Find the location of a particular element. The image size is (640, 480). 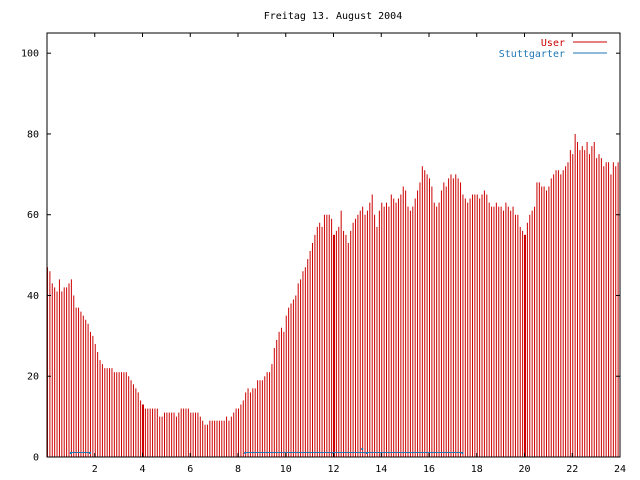

x-tick-label: 8 is located at coordinates (238, 469).